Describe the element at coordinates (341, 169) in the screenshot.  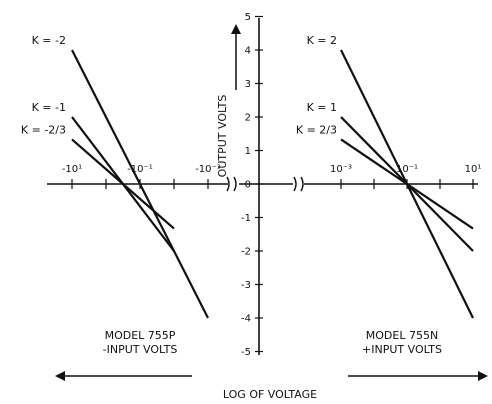
I see `x-tick-label-right: 10⁻³` at that location.